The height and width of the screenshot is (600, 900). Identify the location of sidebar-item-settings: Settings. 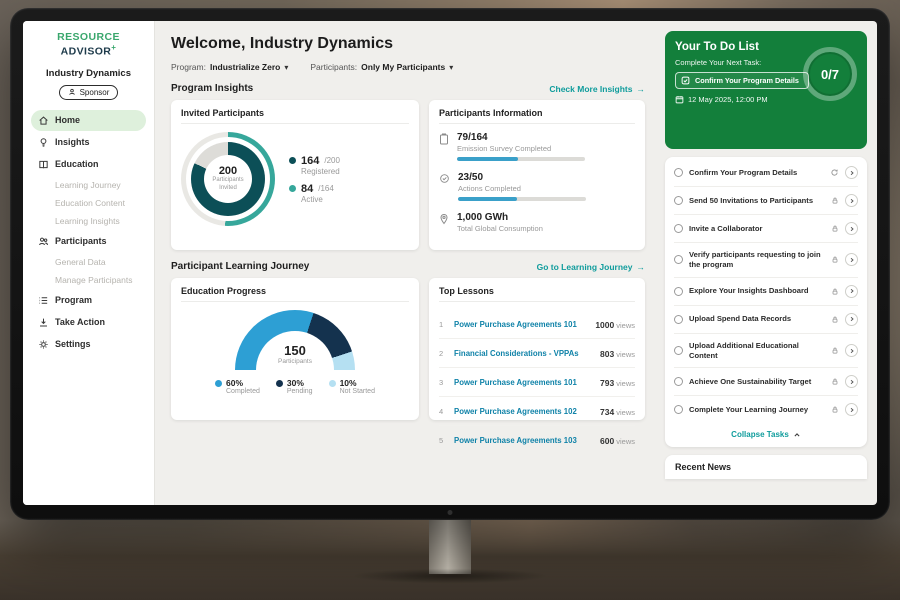
(88, 344).